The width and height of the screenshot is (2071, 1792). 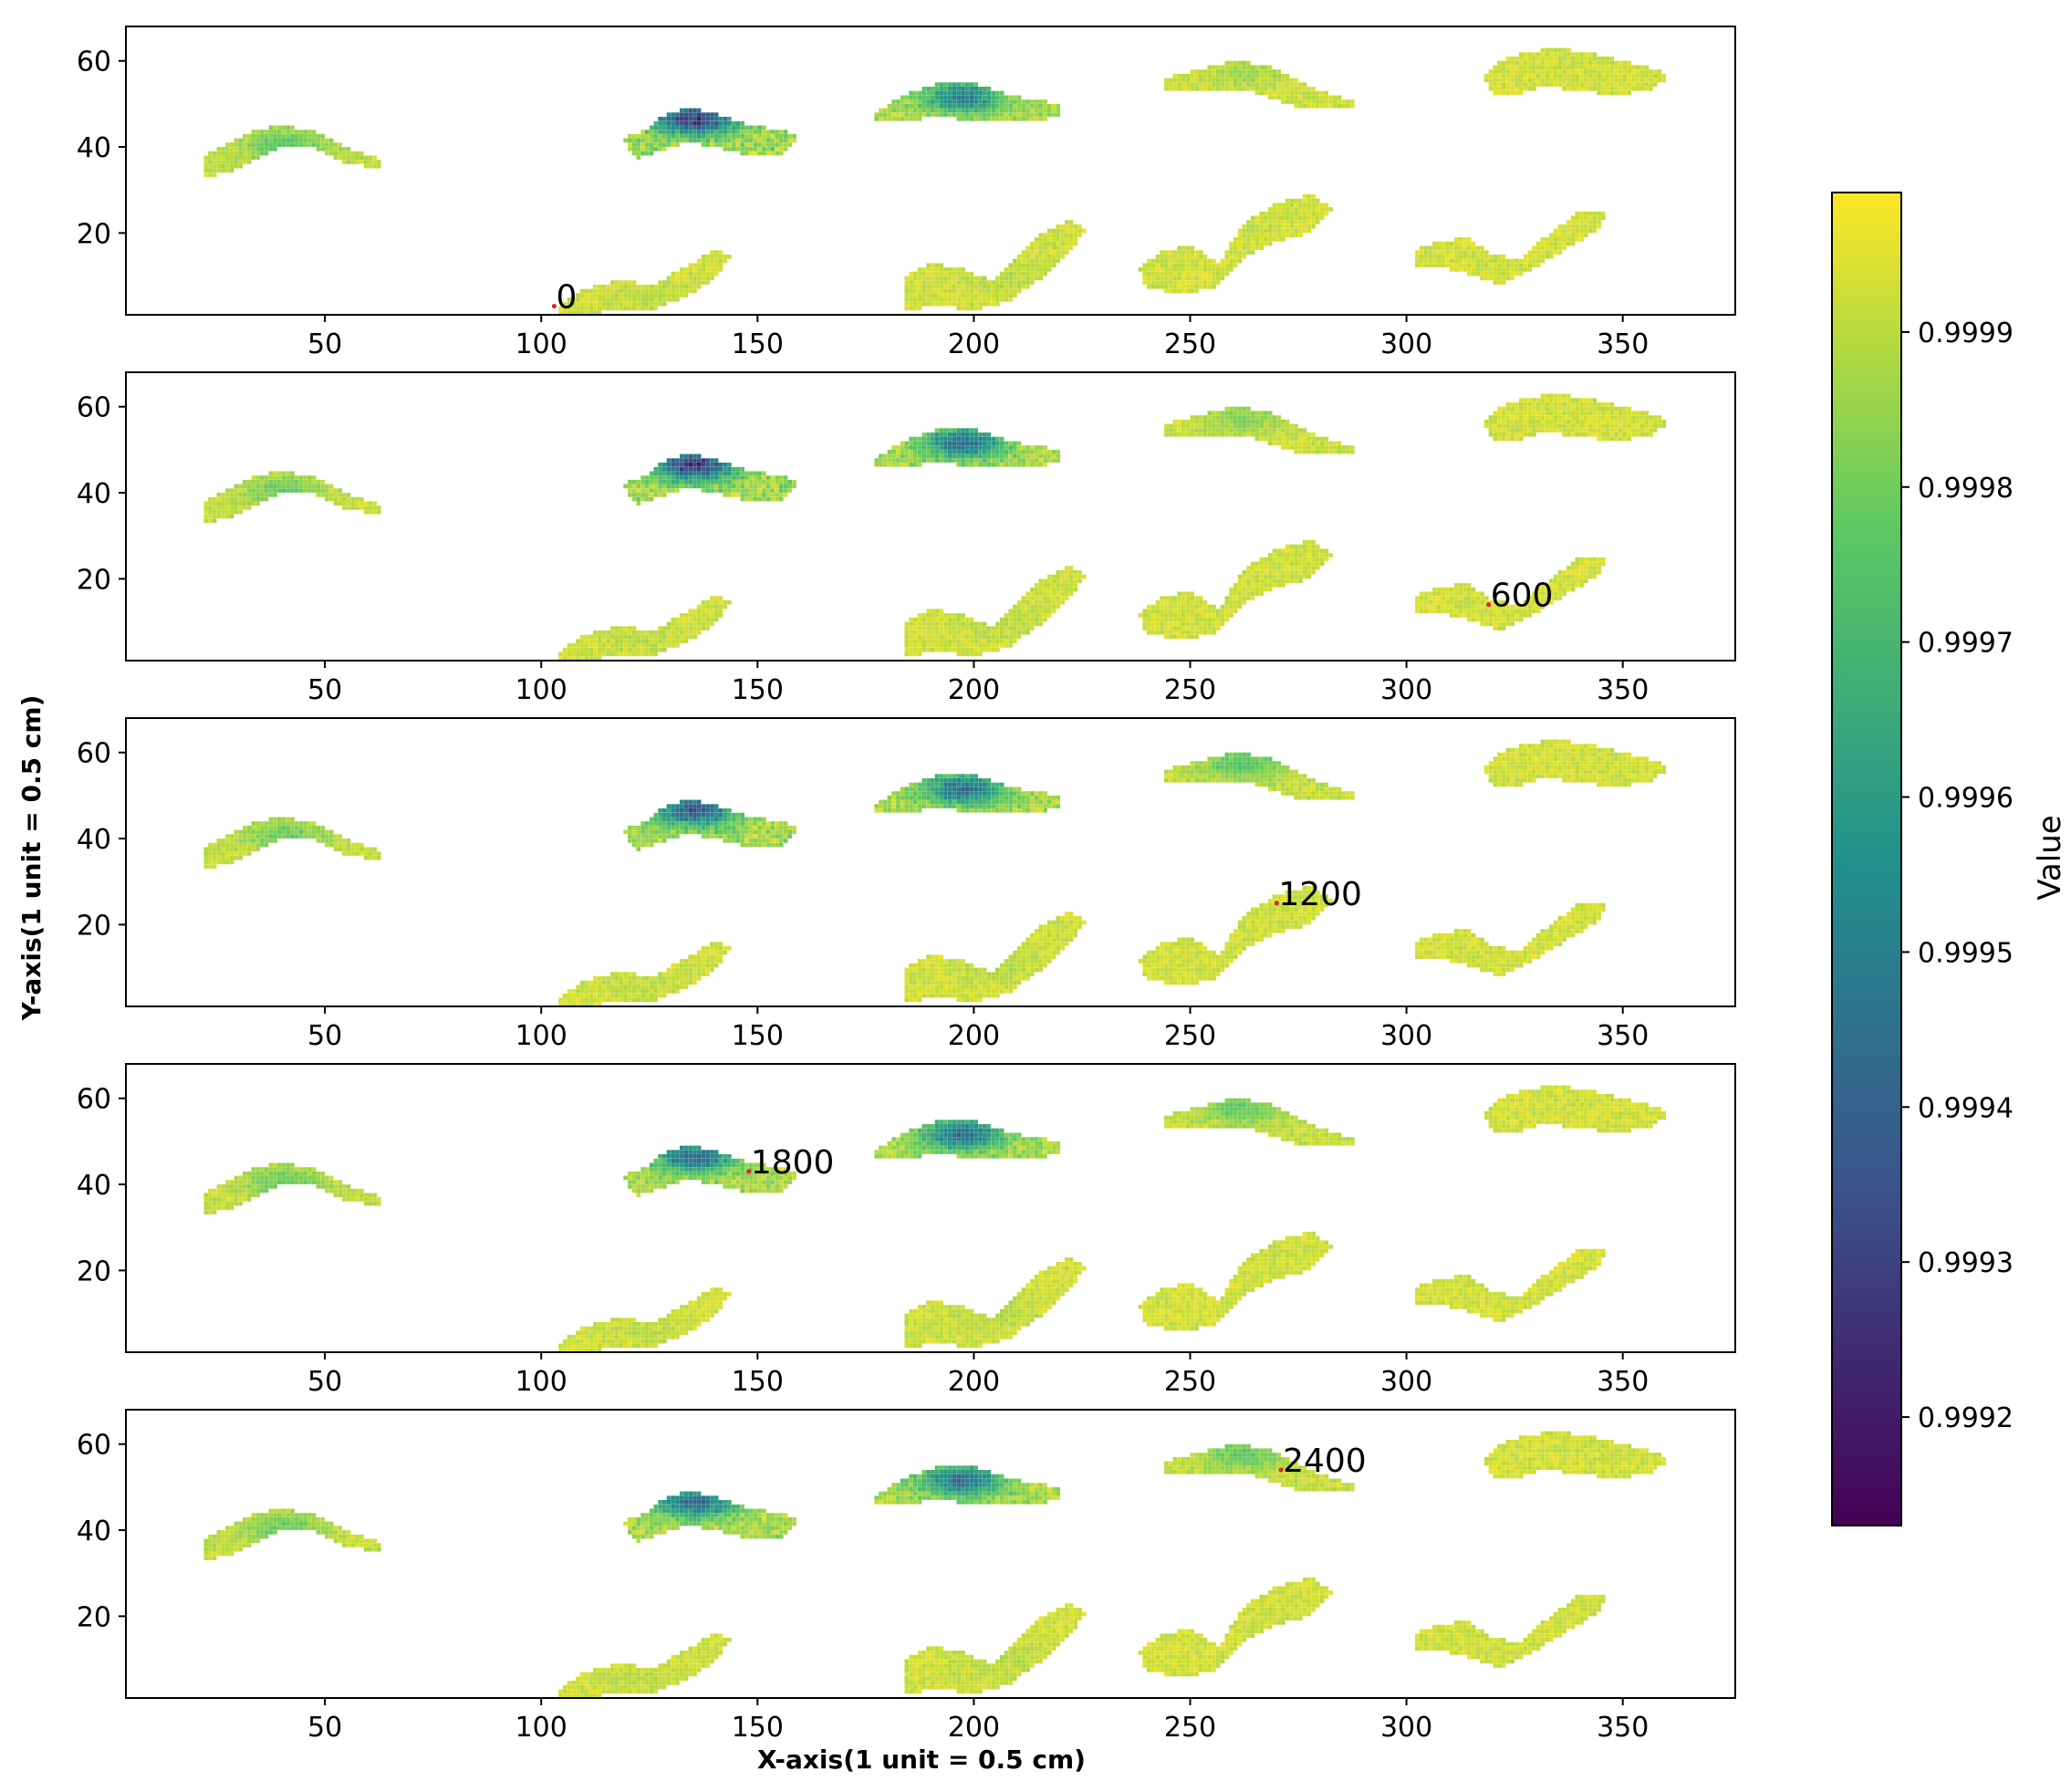 What do you see at coordinates (758, 344) in the screenshot?
I see `x-tick-label: 150` at bounding box center [758, 344].